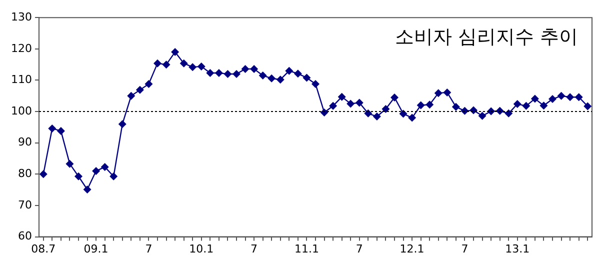 The image size is (605, 267). Describe the element at coordinates (486, 37) in the screenshot. I see `text: 소비자 심리지수 추이` at that location.